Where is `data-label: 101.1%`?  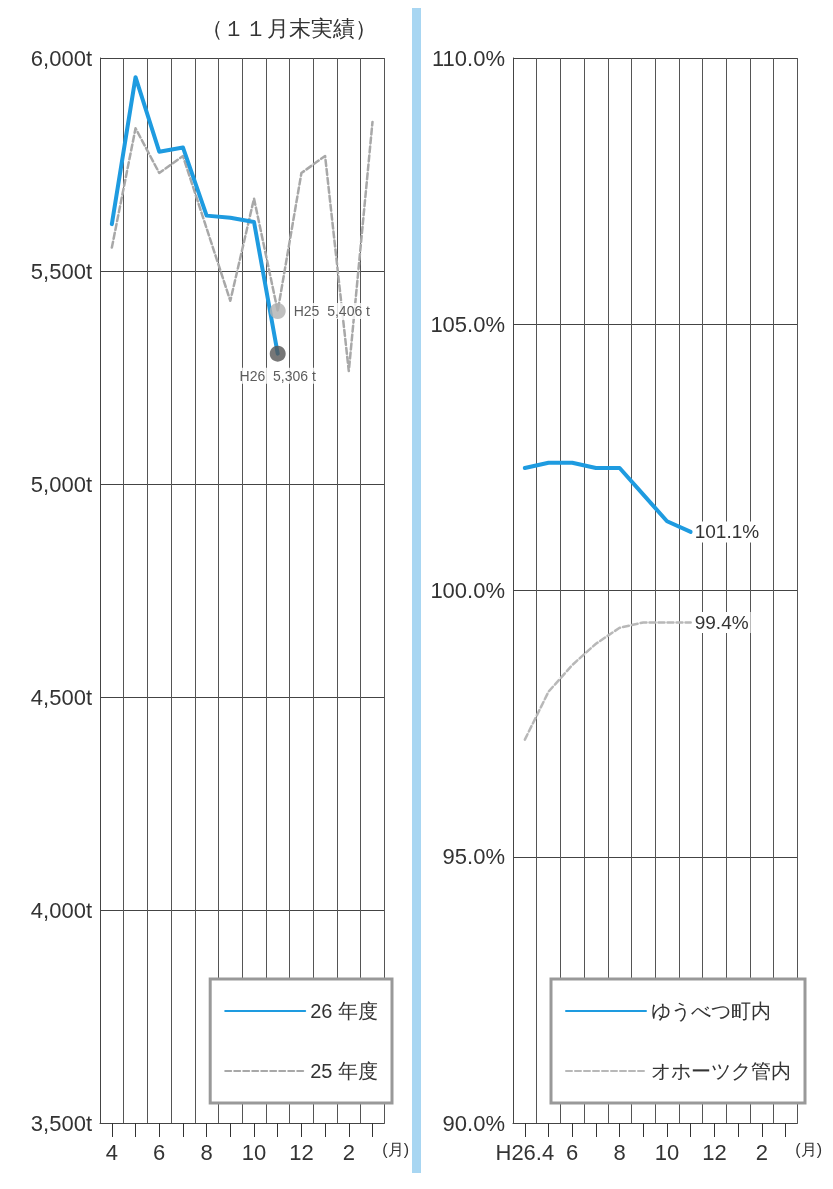 data-label: 101.1% is located at coordinates (727, 532).